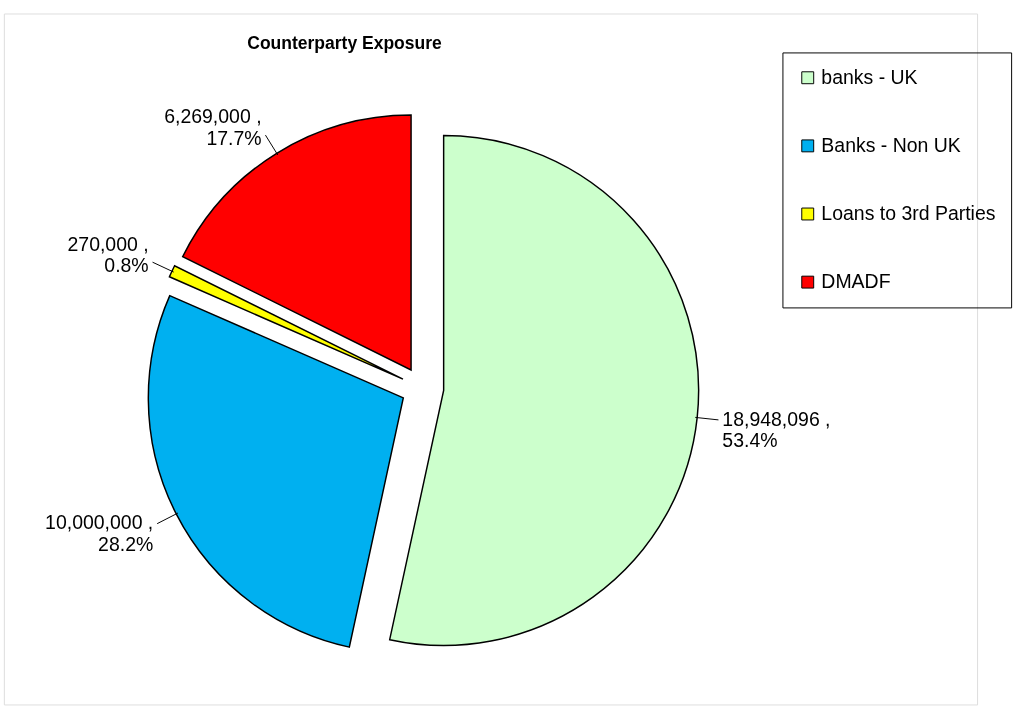 This screenshot has width=1016, height=726. Describe the element at coordinates (776, 429) in the screenshot. I see `data-label: 18,948,096 , 53.4%` at that location.